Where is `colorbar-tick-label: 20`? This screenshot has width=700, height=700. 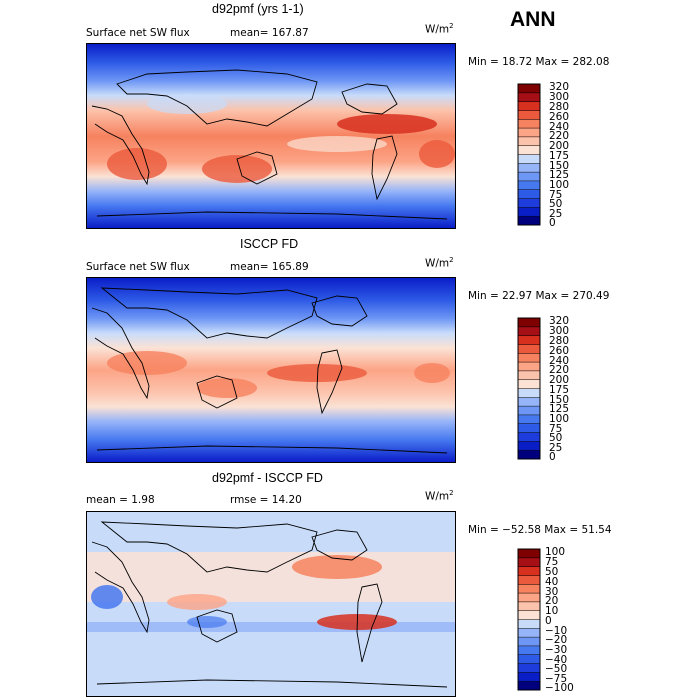 colorbar-tick-label: 20 is located at coordinates (552, 601).